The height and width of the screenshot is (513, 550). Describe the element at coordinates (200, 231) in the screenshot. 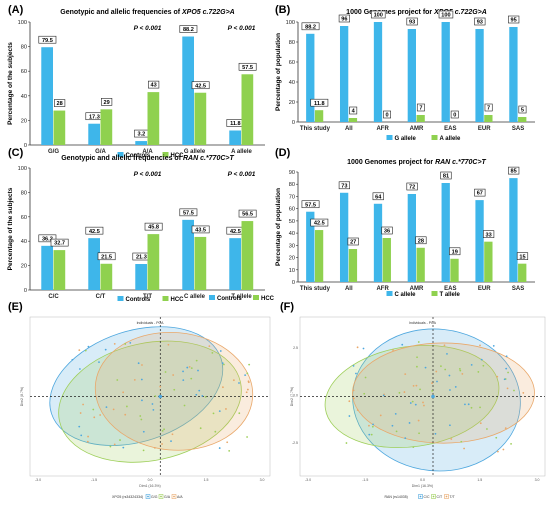

I see `data-label: 43.5` at that location.